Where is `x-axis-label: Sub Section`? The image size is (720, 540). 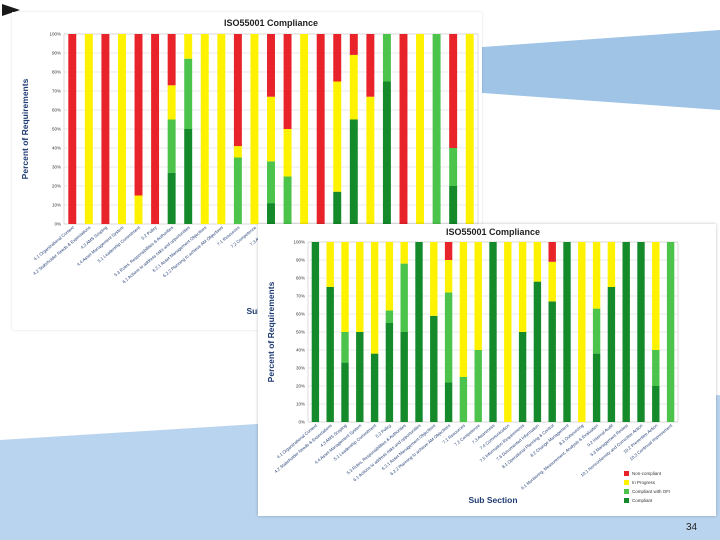 x-axis-label: Sub Section is located at coordinates (492, 500).